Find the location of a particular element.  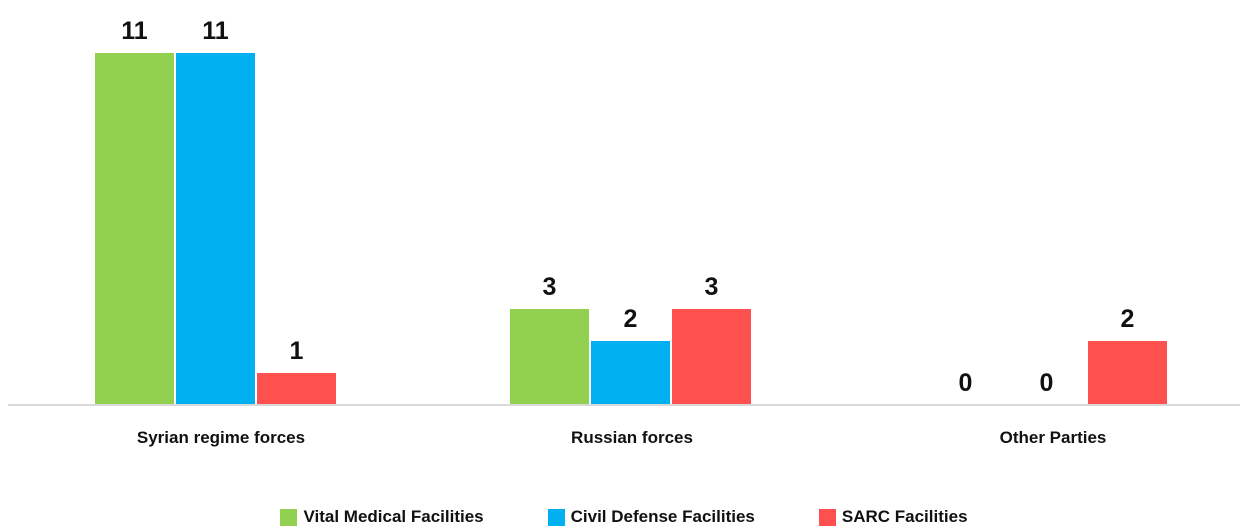

legend-label-sarc: SARC Facilities is located at coordinates (904, 516).